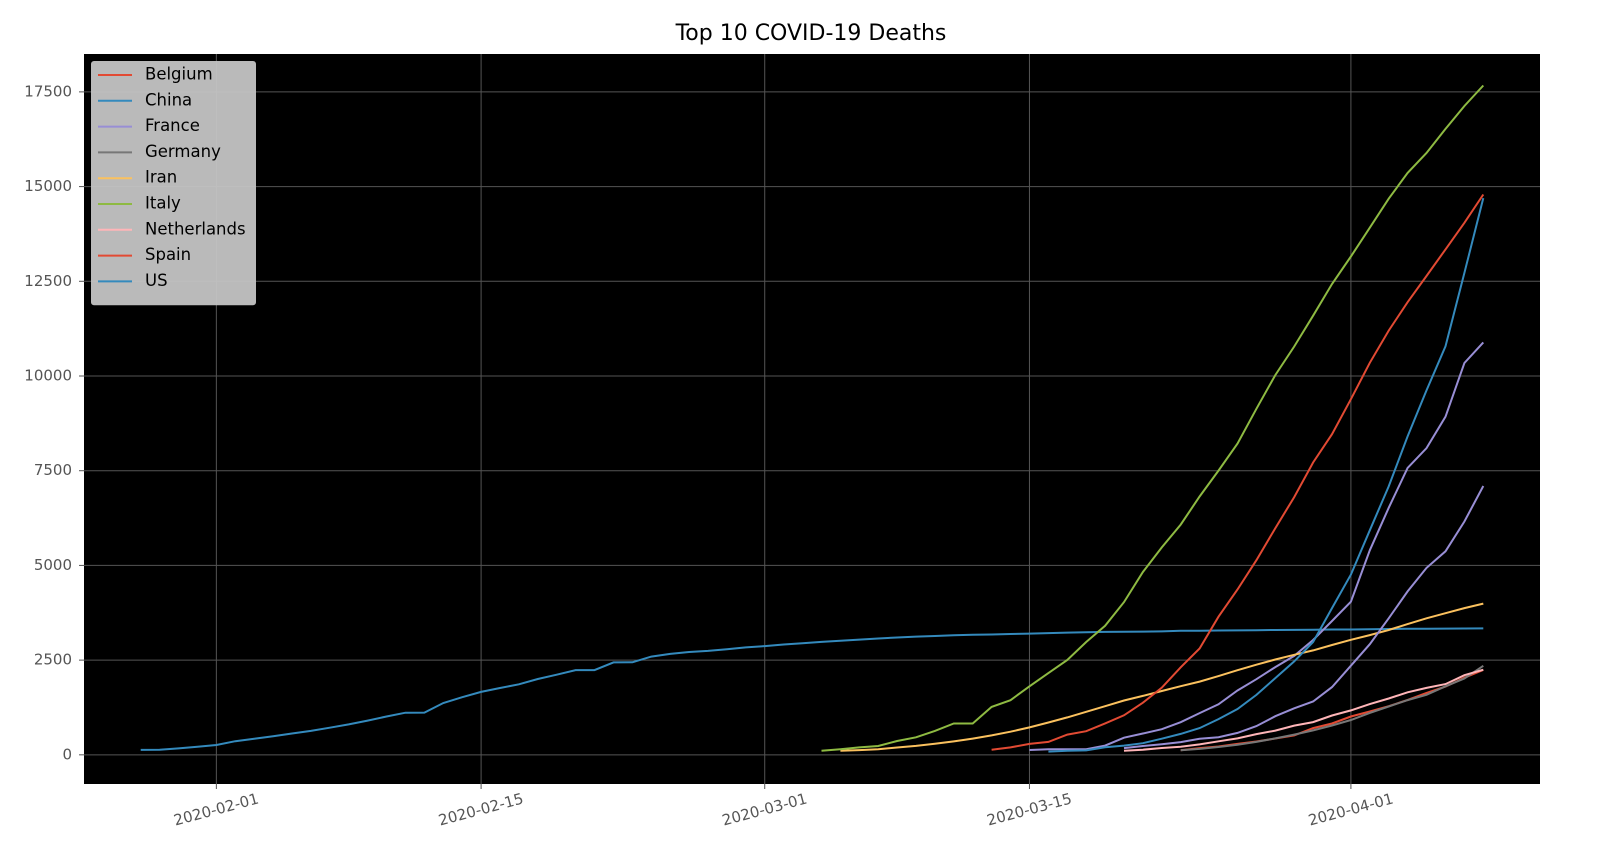 This screenshot has width=1598, height=856. I want to click on legend-label: US, so click(156, 280).